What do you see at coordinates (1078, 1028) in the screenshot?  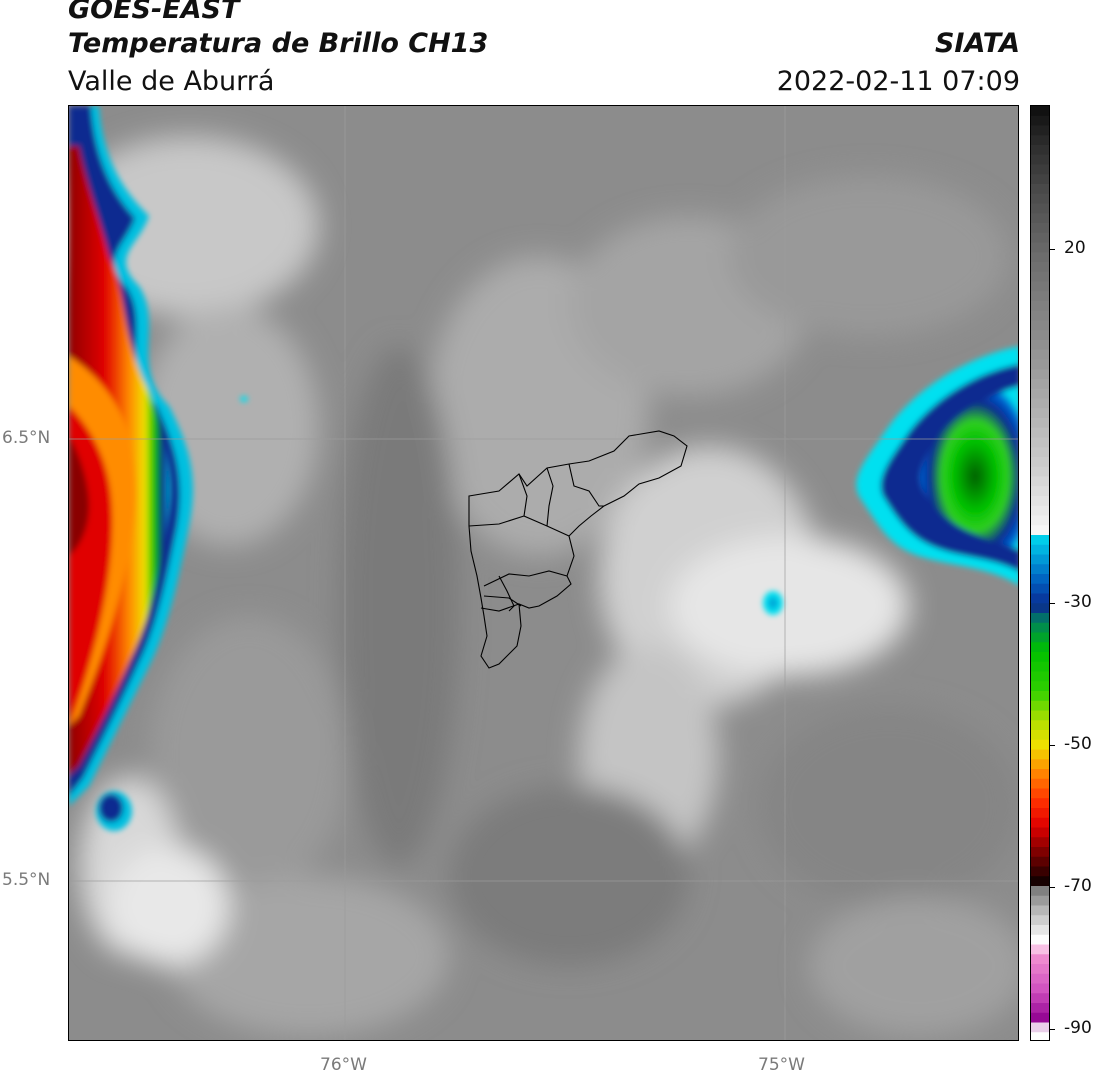 I see `colorbar-label-minus-90: -90` at bounding box center [1078, 1028].